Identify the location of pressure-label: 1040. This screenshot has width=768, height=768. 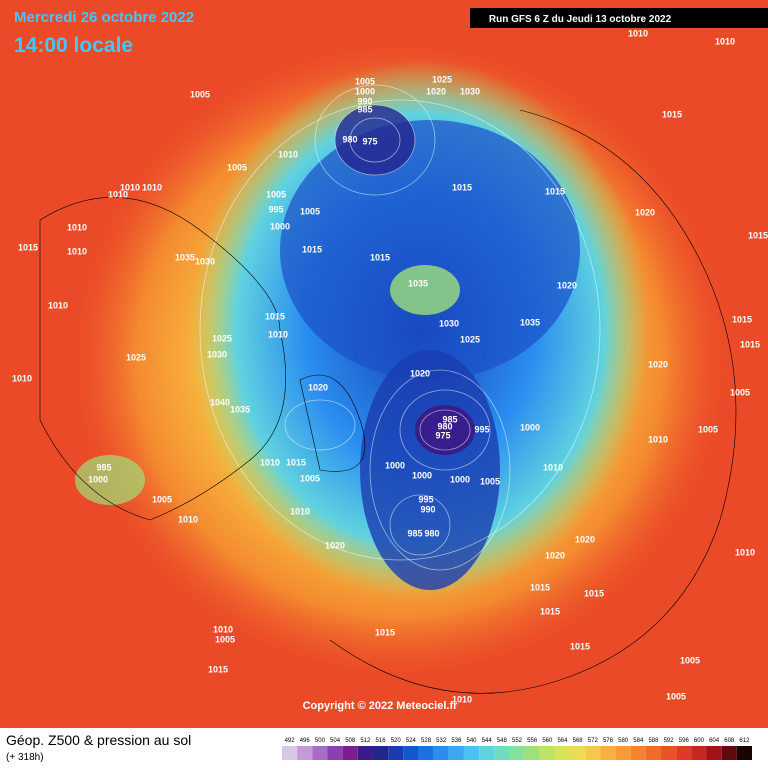
(220, 402).